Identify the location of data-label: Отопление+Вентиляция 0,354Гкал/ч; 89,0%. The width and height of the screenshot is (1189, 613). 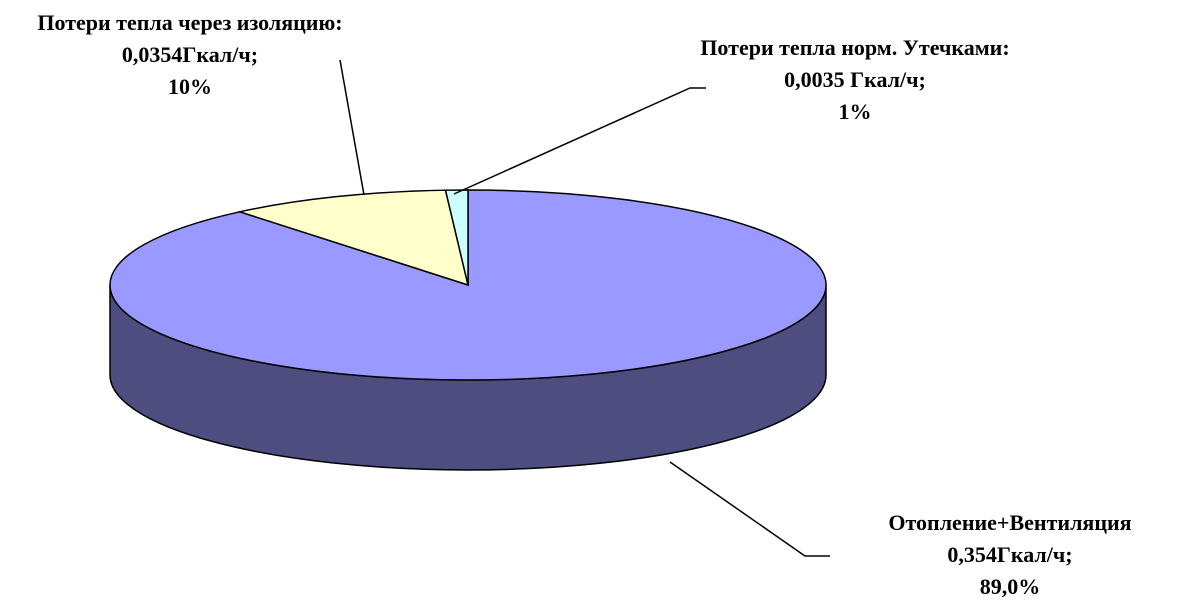
(1009, 554).